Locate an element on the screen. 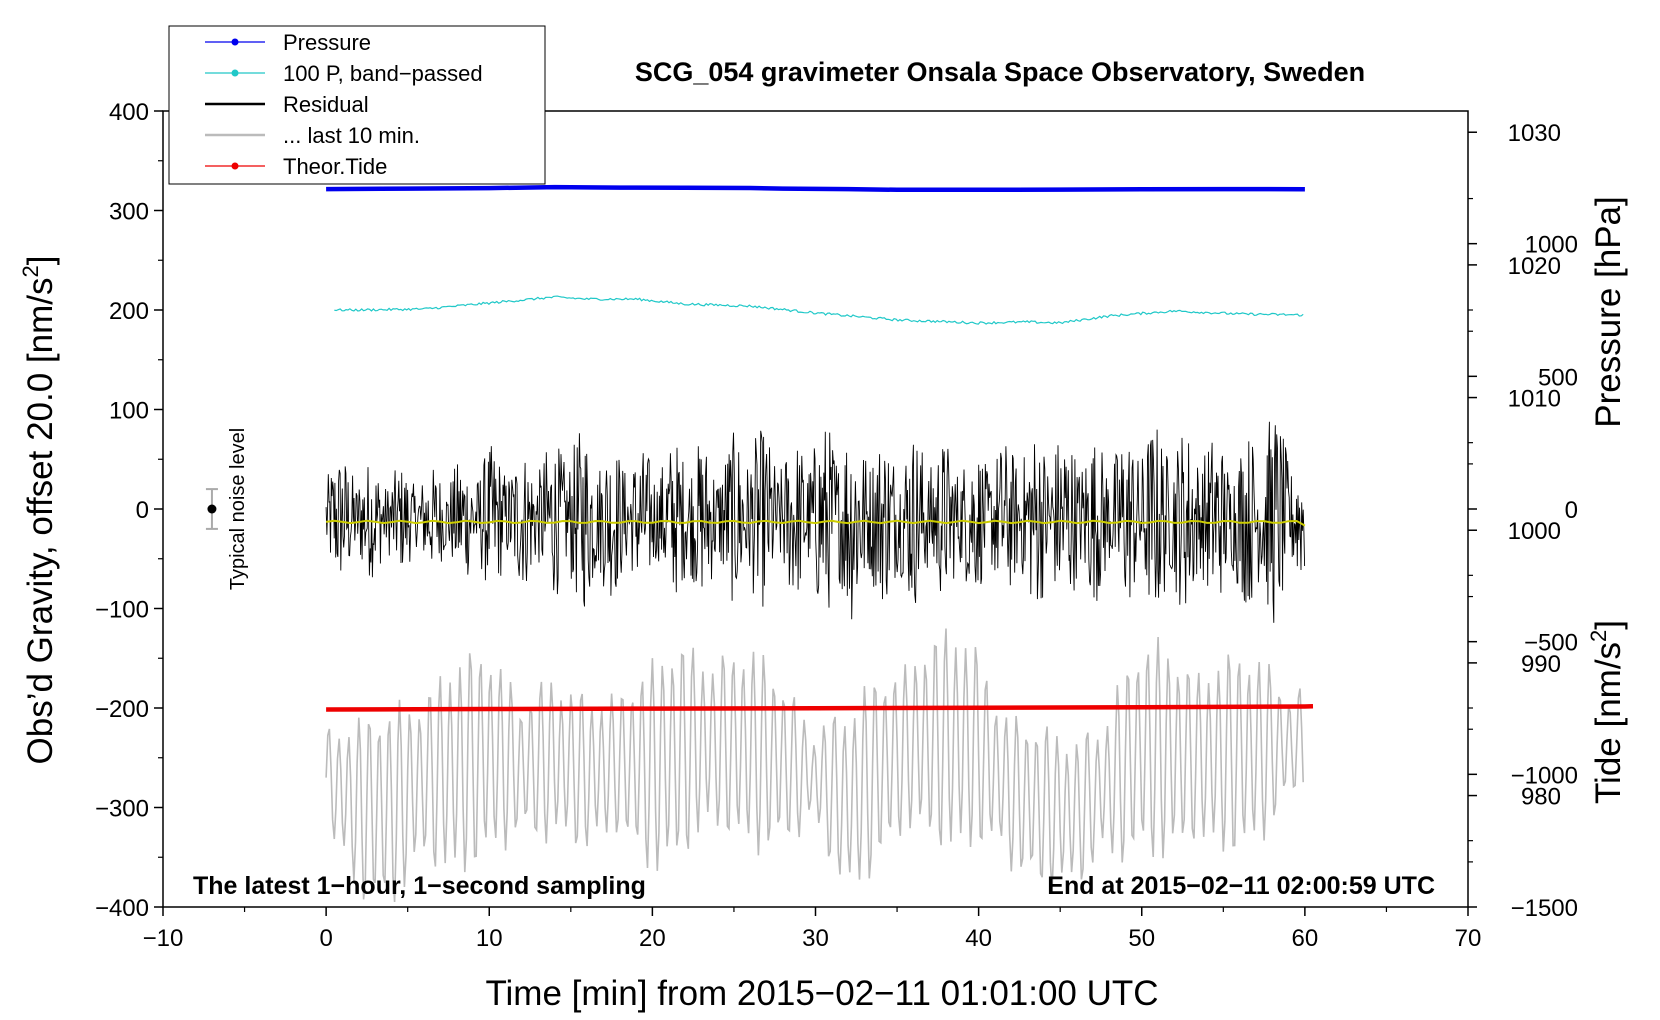 Image resolution: width=1660 pixels, height=1020 pixels. series-residual-smoothed is located at coordinates (815, 523).